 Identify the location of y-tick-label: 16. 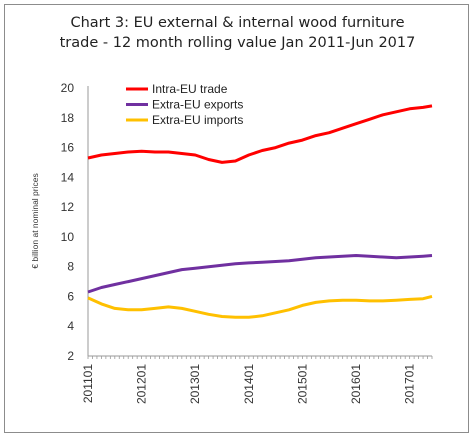
(68, 148).